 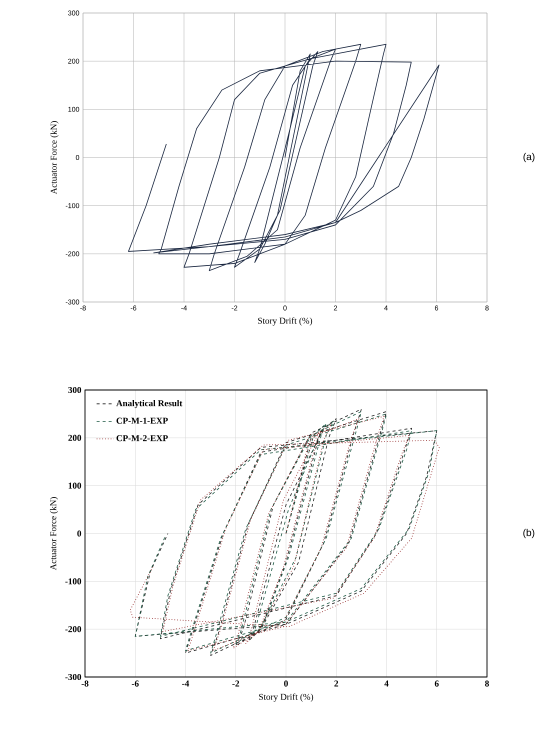 What do you see at coordinates (286, 683) in the screenshot?
I see `x-tick-label: 0` at bounding box center [286, 683].